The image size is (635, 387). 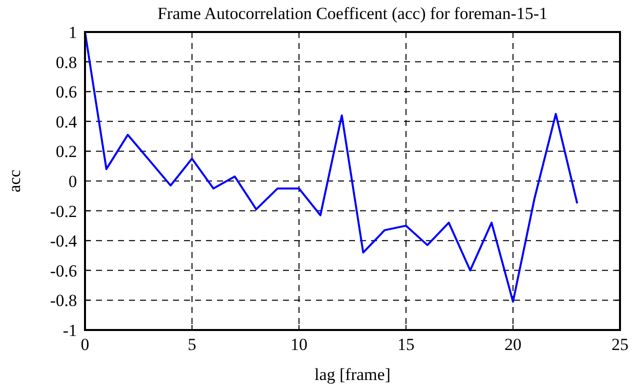 I want to click on y-tick-label: -0.4, so click(x=64, y=241).